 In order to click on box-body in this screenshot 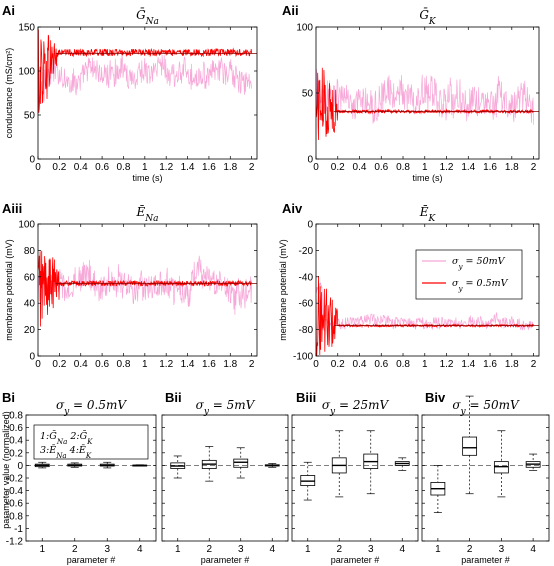, I will do `click(470, 446)`.